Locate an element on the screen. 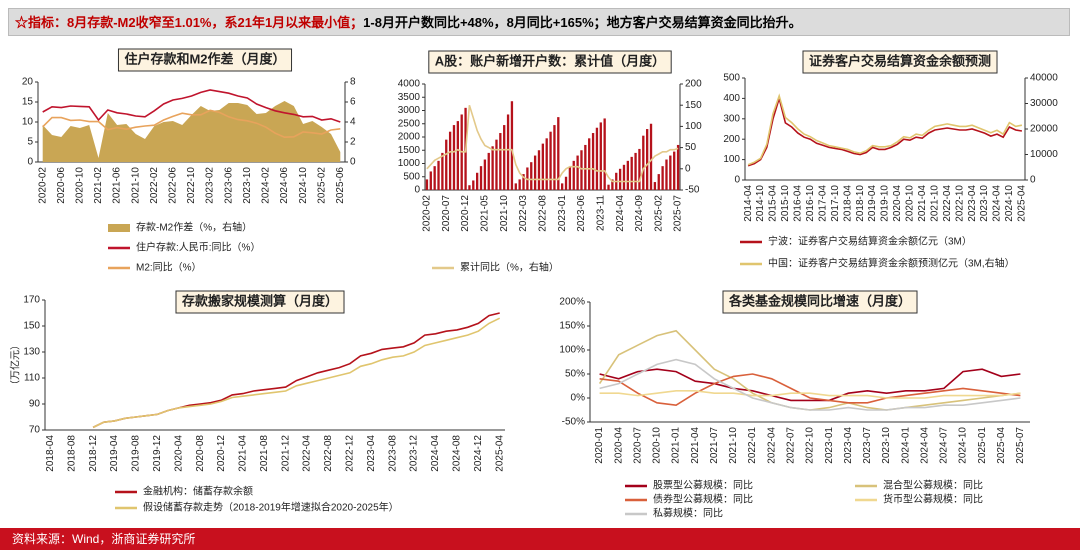  y-tick-label: 100% is located at coordinates (572, 350).